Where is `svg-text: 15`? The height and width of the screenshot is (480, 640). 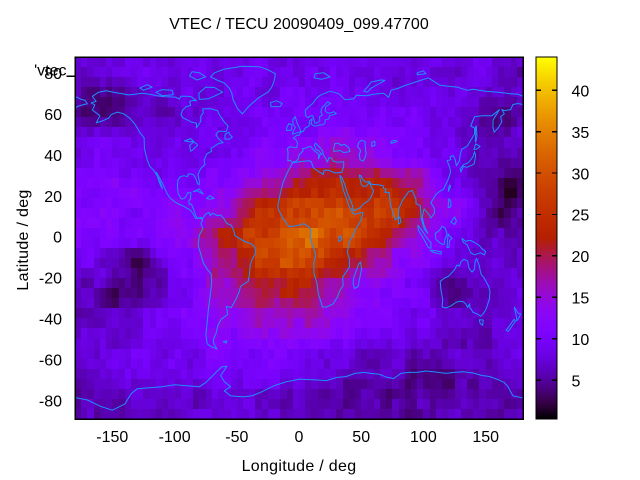 svg-text: 15 is located at coordinates (581, 299).